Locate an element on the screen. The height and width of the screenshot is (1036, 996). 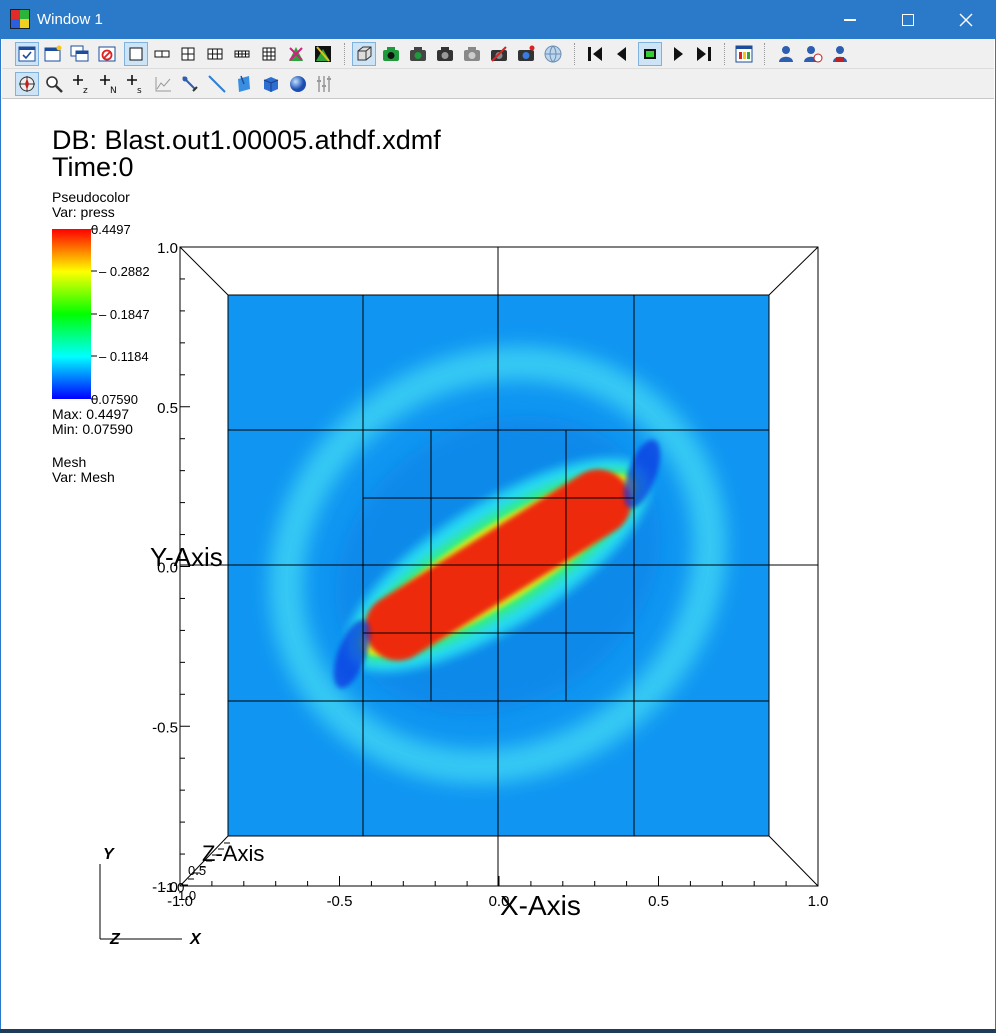
layout-2x4-button is located at coordinates (242, 54).